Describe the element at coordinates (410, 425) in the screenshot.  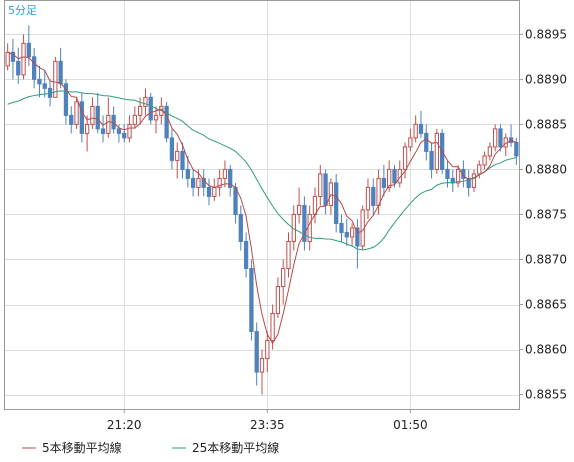
I see `x-tick-label: 01:50` at that location.